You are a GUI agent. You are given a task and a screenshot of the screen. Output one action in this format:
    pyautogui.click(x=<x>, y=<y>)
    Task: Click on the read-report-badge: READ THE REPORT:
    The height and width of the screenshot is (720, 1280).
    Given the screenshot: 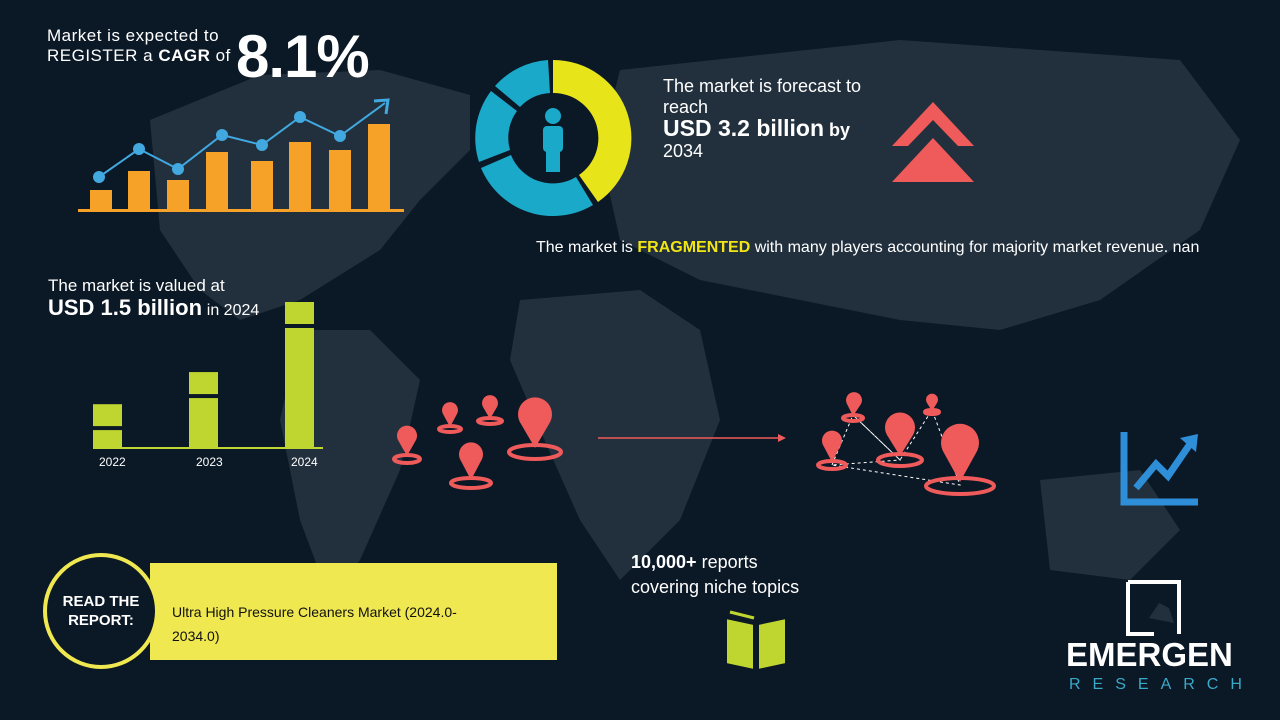 What is the action you would take?
    pyautogui.click(x=101, y=611)
    